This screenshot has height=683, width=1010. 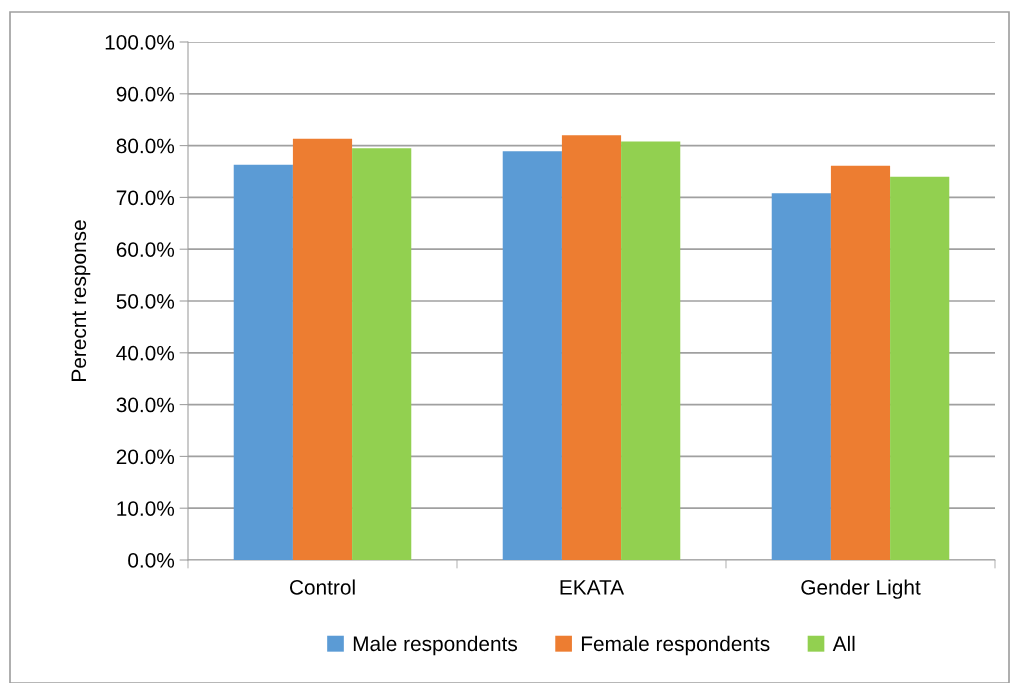 What do you see at coordinates (592, 587) in the screenshot?
I see `x-tick-label: EKATA` at bounding box center [592, 587].